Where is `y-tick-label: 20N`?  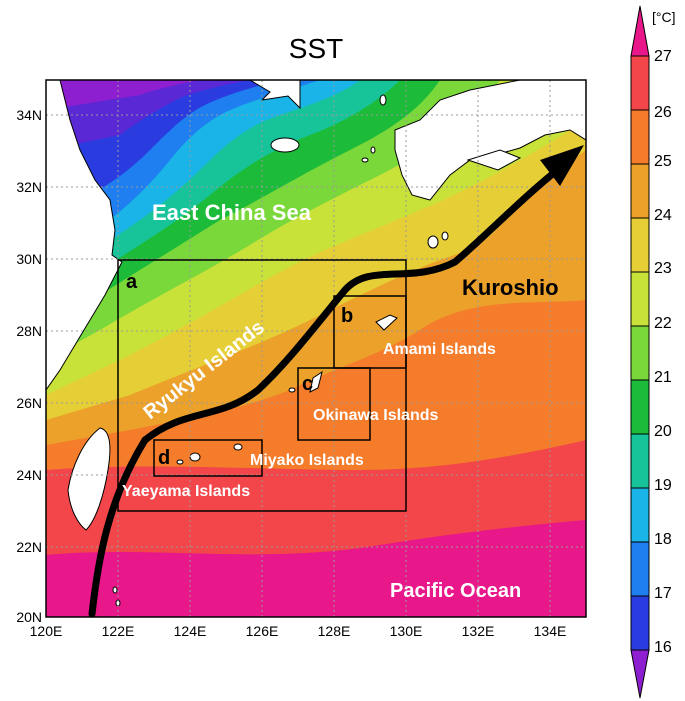 y-tick-label: 20N is located at coordinates (29, 617).